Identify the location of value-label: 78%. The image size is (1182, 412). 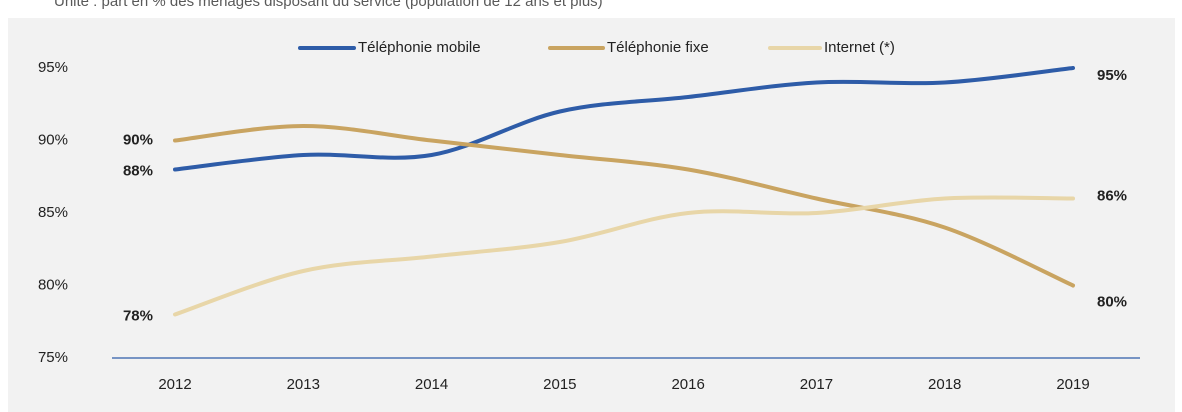
(138, 315).